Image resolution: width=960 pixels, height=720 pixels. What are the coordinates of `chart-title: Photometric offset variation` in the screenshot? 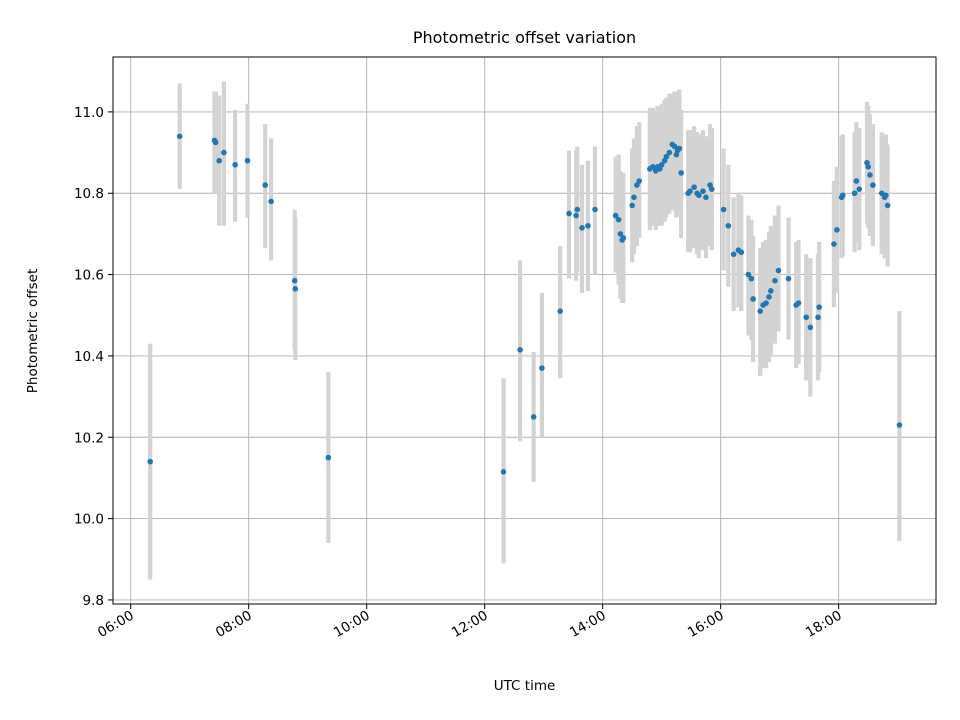 It's located at (524, 37).